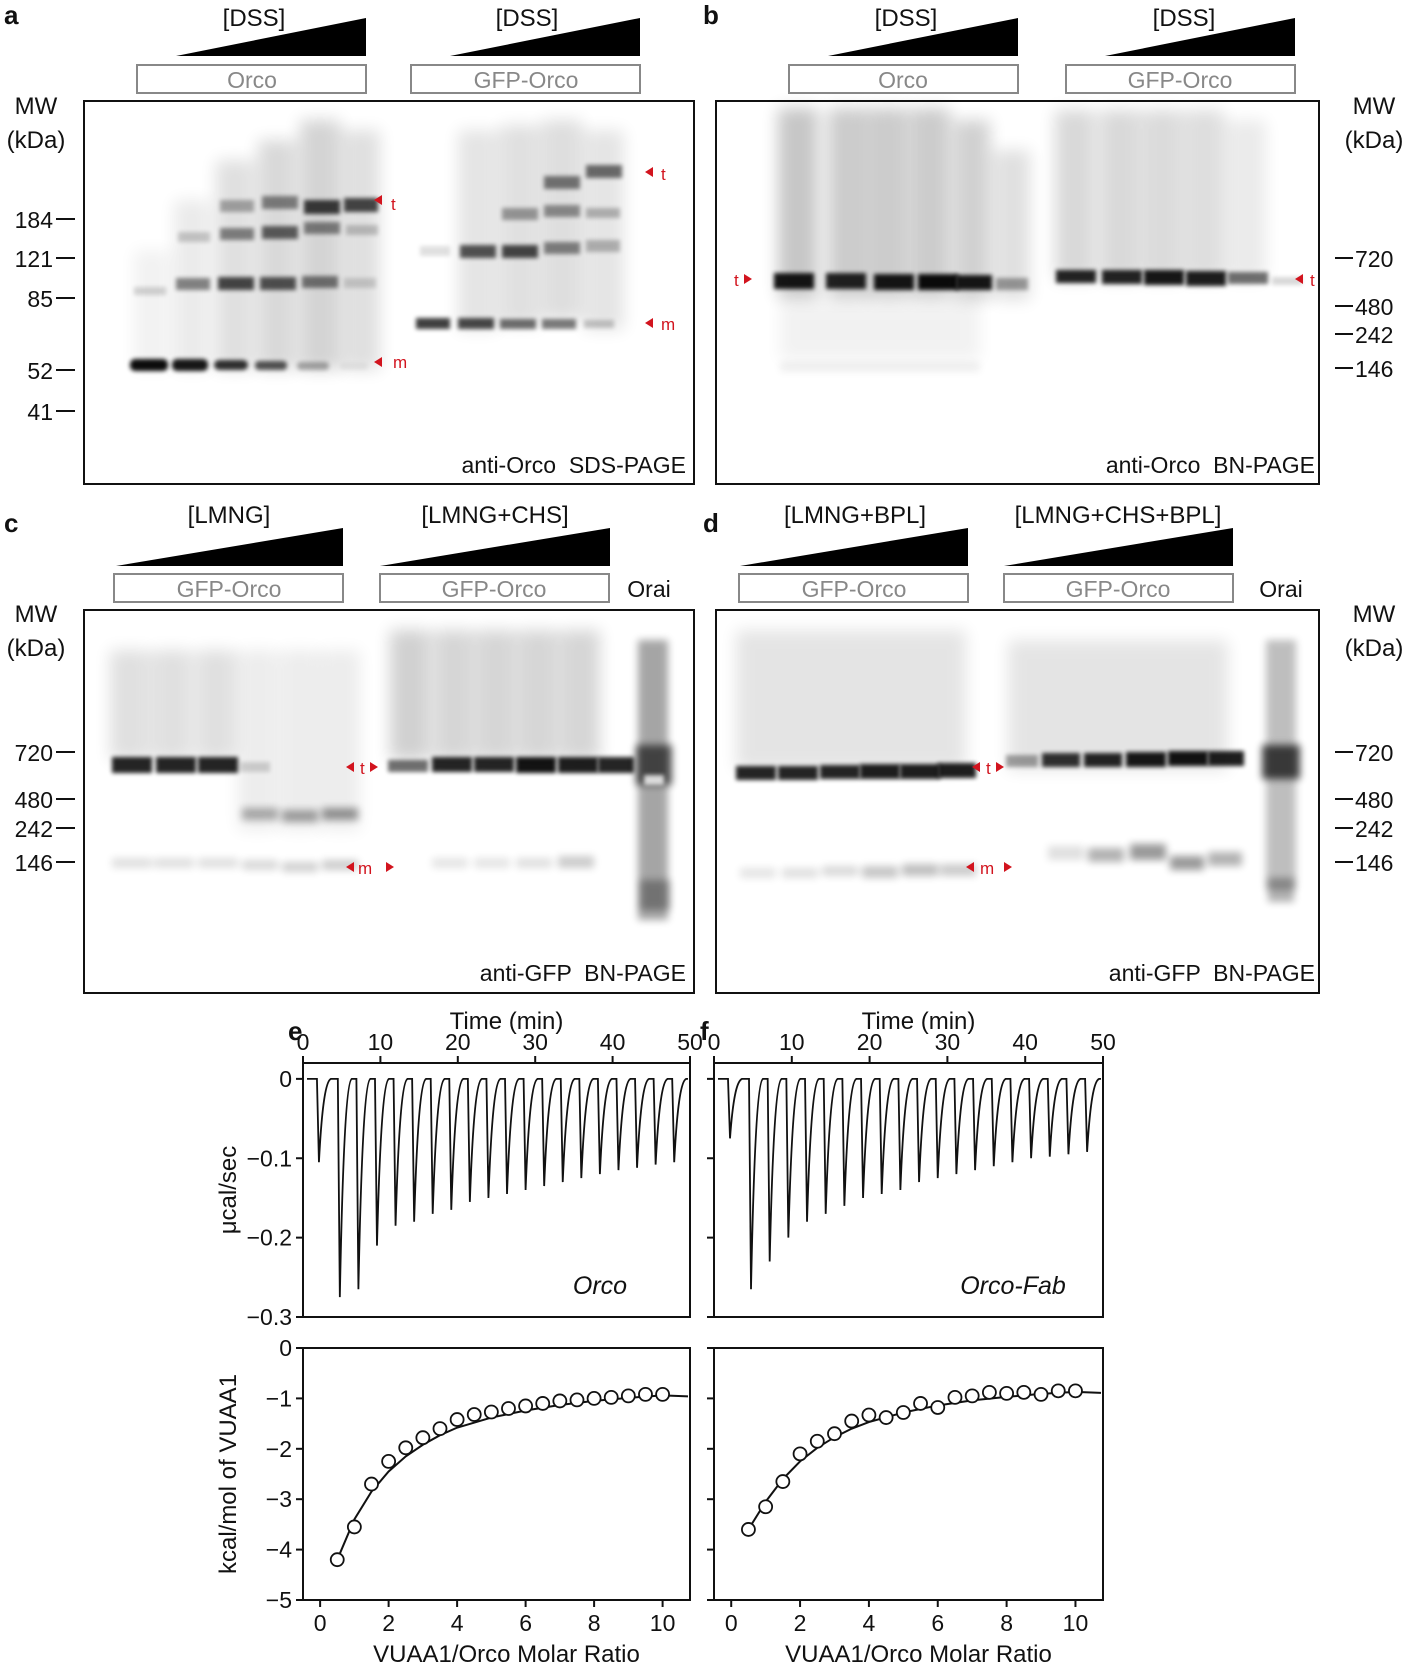 This screenshot has height=1664, width=1407. Describe the element at coordinates (600, 1286) in the screenshot. I see `sample-label: Orco` at that location.